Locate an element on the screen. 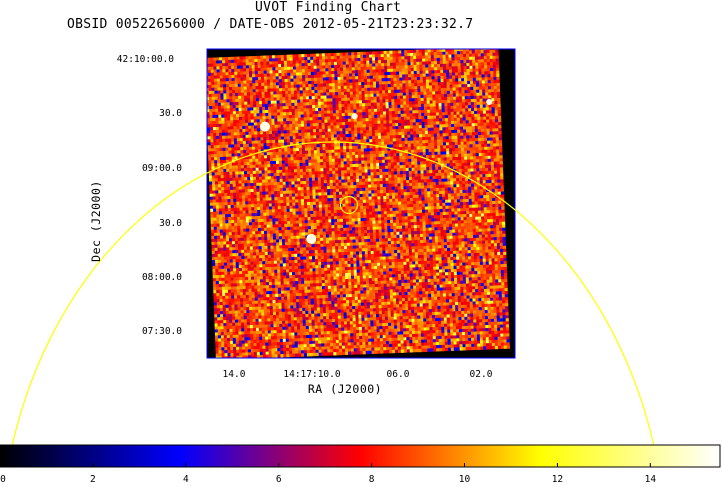 The height and width of the screenshot is (487, 722). y-axis-label: Dec (J2000) is located at coordinates (96, 221).